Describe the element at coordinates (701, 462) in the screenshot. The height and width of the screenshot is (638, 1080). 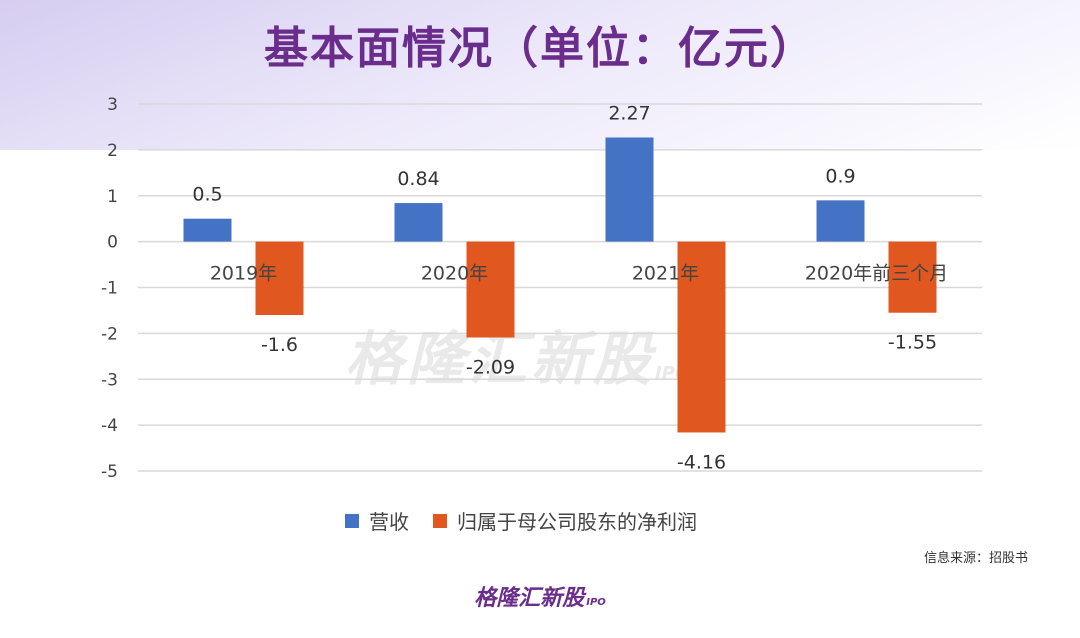
I see `profit-data-label: -4.16` at that location.